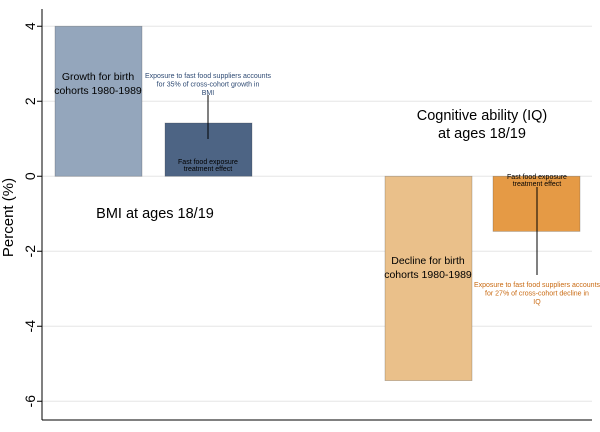 The height and width of the screenshot is (432, 600). Describe the element at coordinates (537, 294) in the screenshot. I see `iq-annotation-line-2: for 27% of cross-cohort decline in` at that location.